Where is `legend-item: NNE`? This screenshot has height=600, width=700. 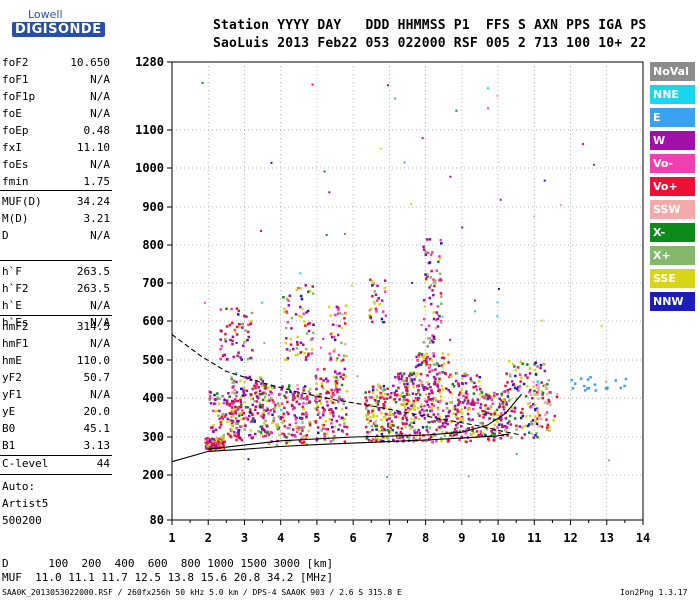 legend-item: NNE is located at coordinates (672, 94).